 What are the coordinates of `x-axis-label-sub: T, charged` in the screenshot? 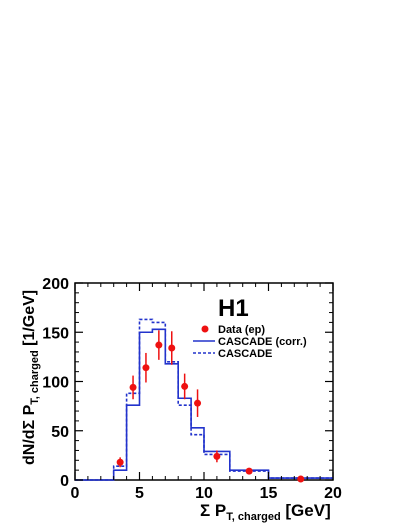 It's located at (253, 517).